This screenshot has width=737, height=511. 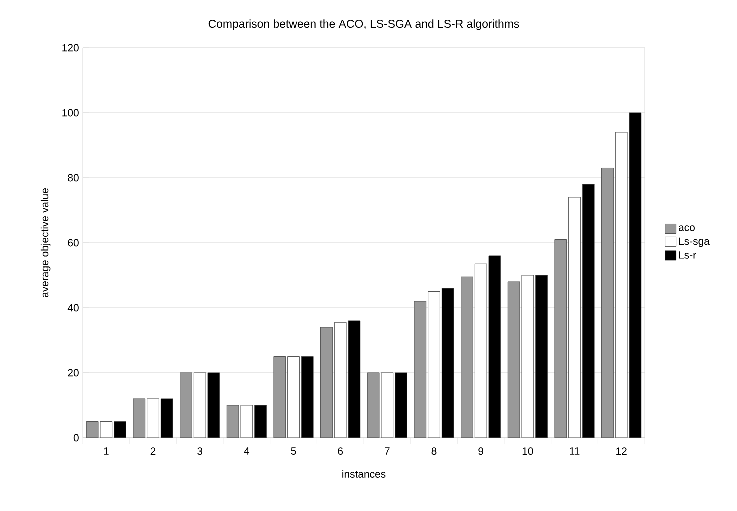 What do you see at coordinates (364, 474) in the screenshot?
I see `x-axis-title: instances` at bounding box center [364, 474].